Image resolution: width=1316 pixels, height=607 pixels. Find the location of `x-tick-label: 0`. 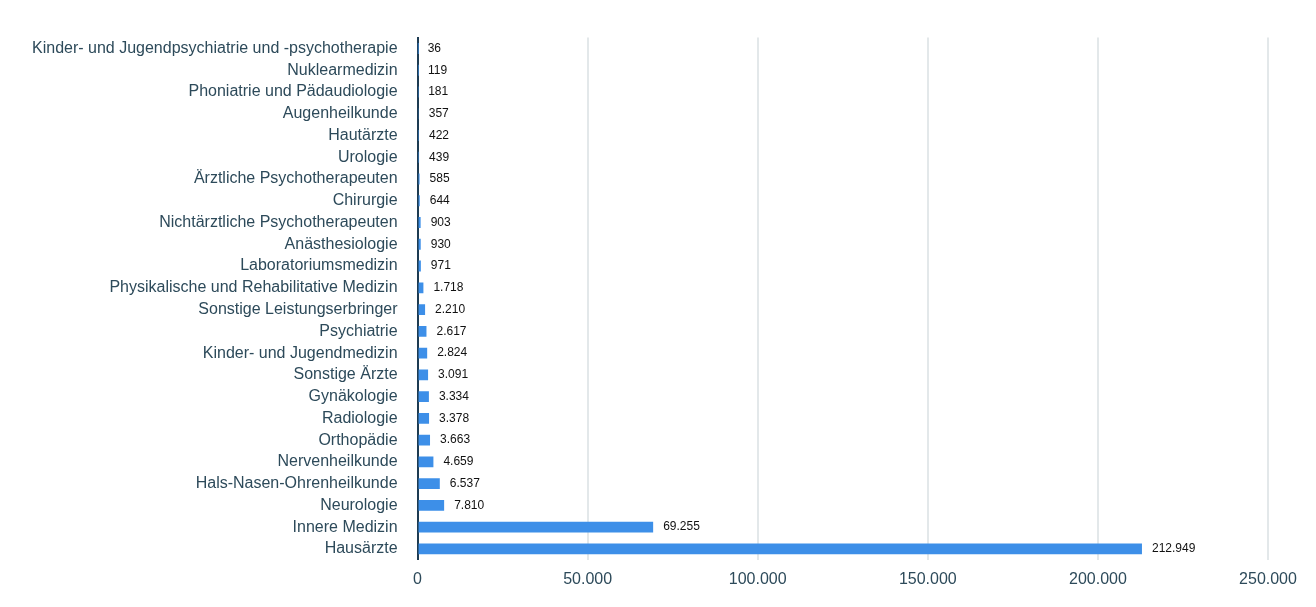

x-tick-label: 0 is located at coordinates (418, 578).